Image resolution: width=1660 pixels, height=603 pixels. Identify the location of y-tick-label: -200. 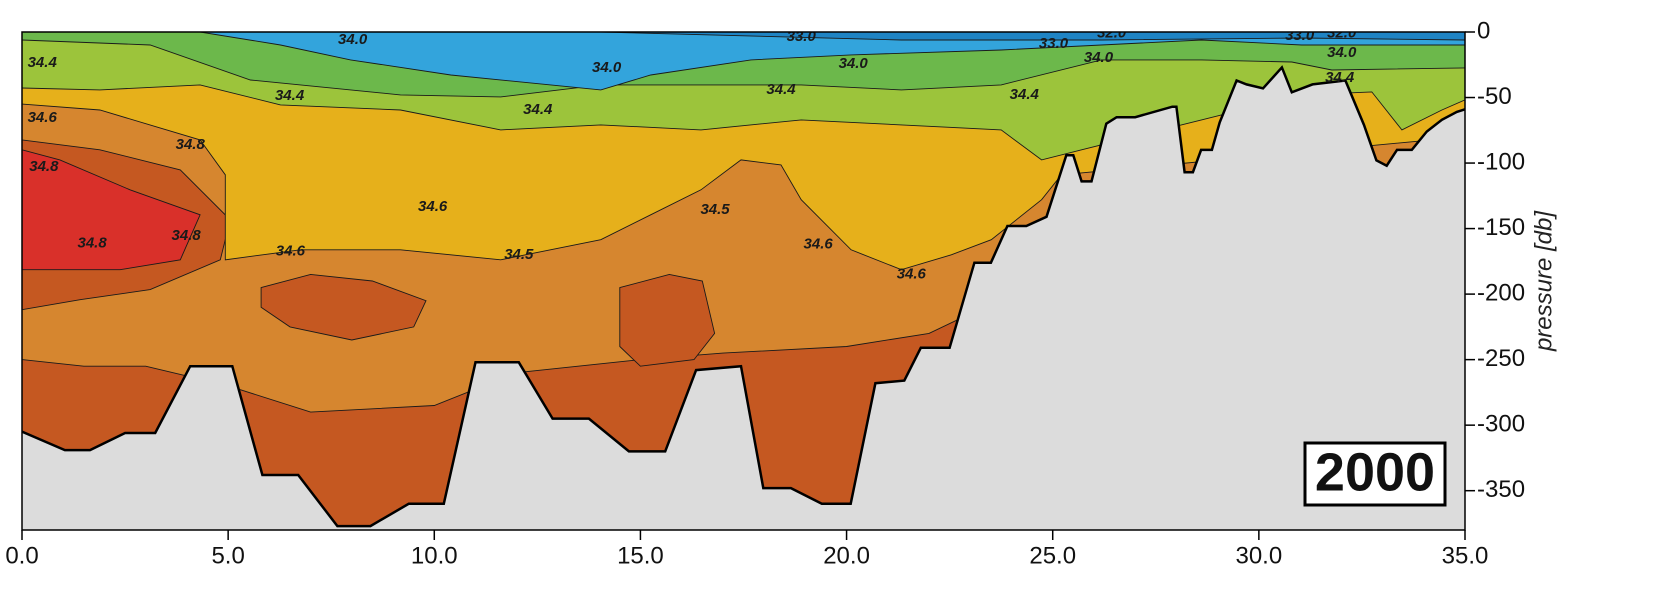
(1501, 292).